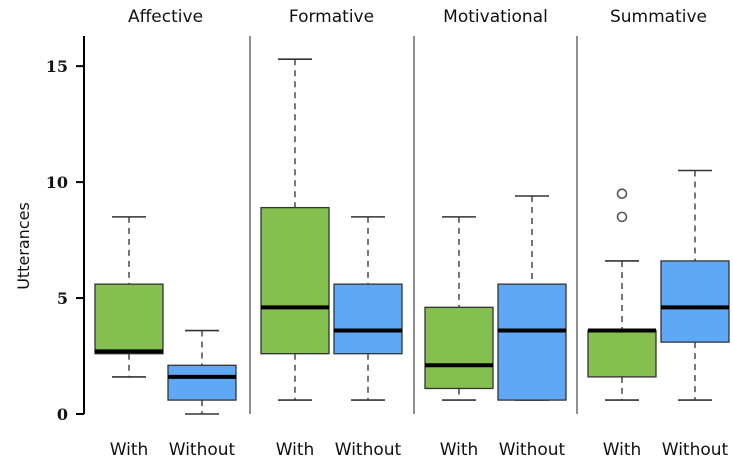  Describe the element at coordinates (57, 182) in the screenshot. I see `y-tick-label: 10` at that location.